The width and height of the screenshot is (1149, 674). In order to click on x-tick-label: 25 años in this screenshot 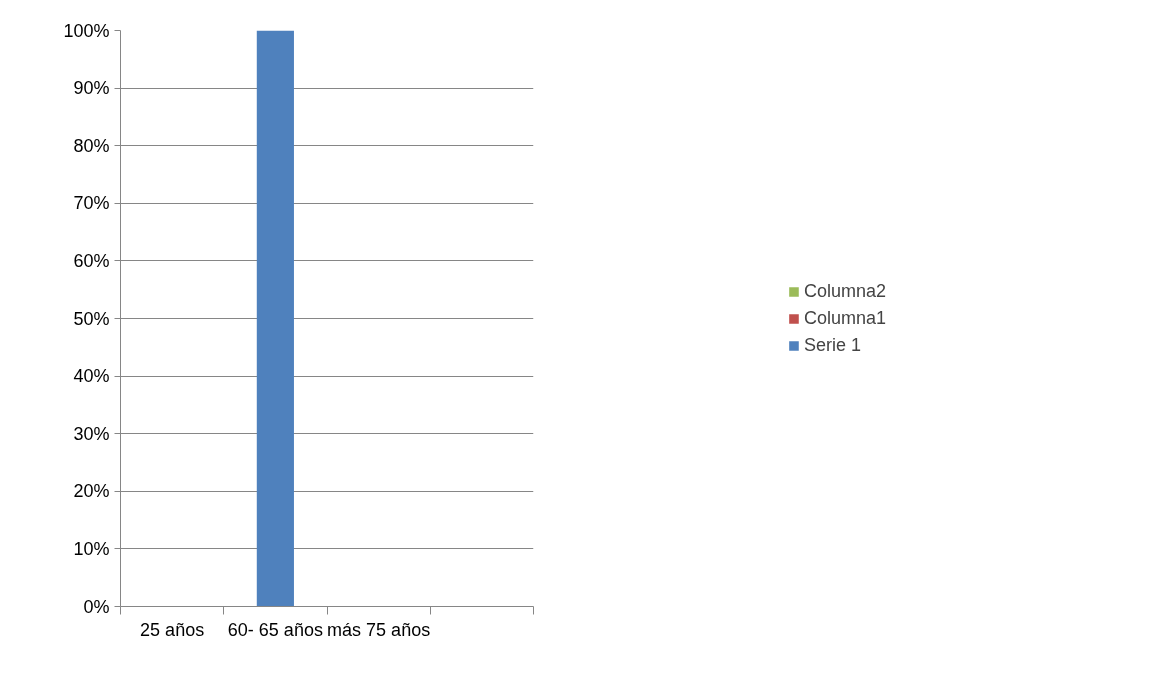, I will do `click(172, 629)`.